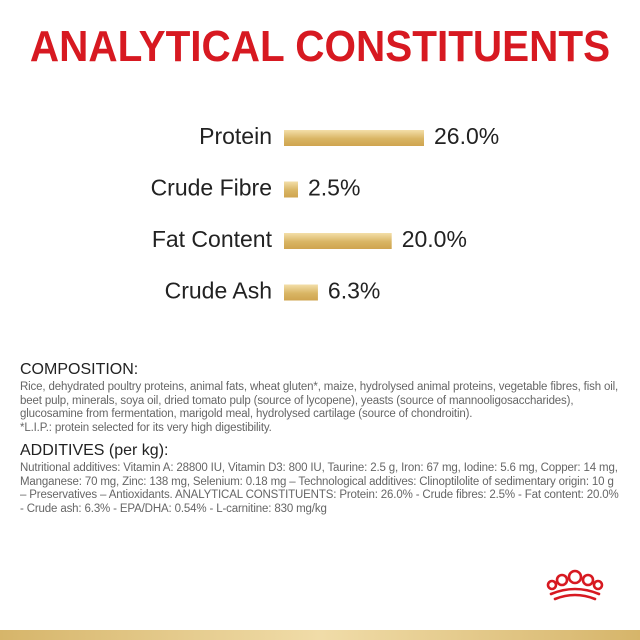 This screenshot has height=640, width=640. What do you see at coordinates (218, 291) in the screenshot?
I see `category-label-crude-ash: Crude Ash` at bounding box center [218, 291].